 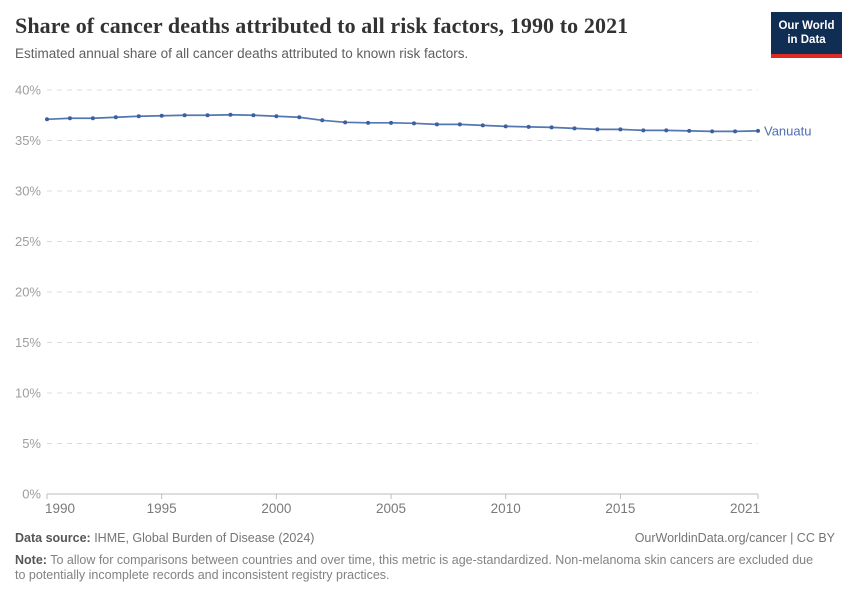 I want to click on y-axis-tick-label: 40%, so click(x=28, y=90).